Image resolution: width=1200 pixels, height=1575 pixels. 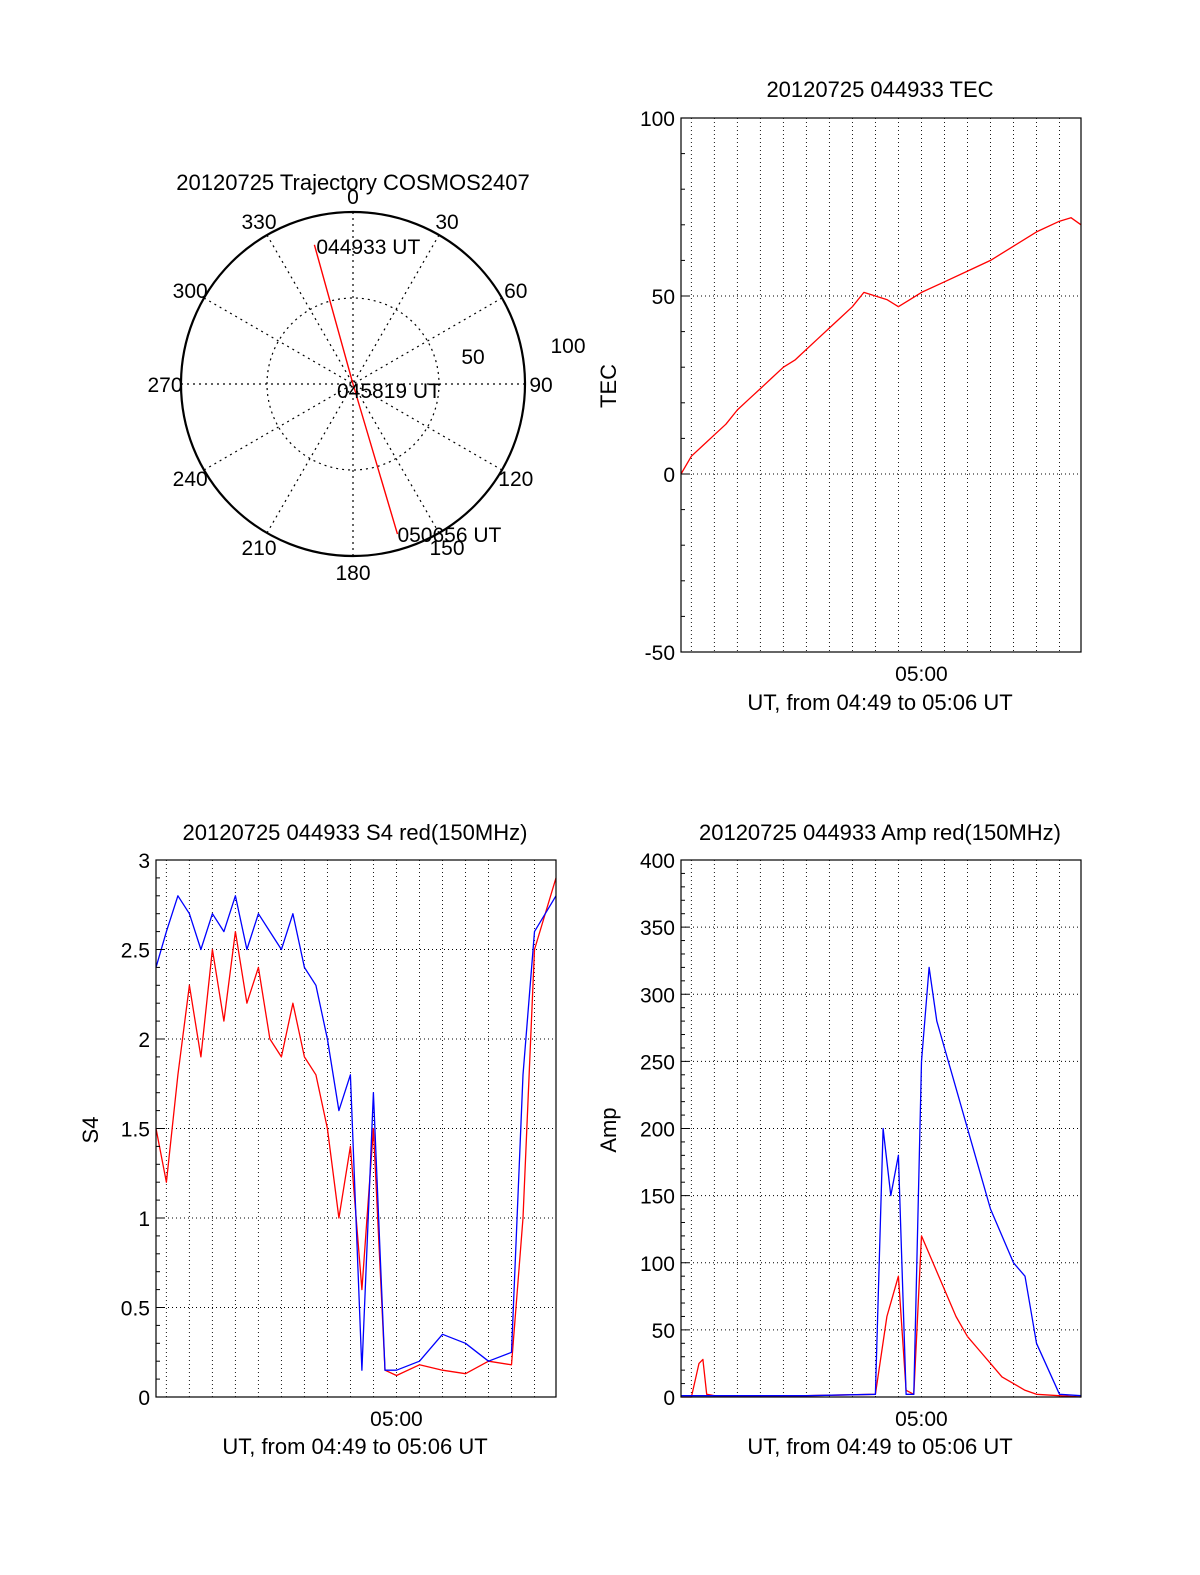 What do you see at coordinates (663, 1331) in the screenshot?
I see `amp-y-tick-label: 50` at bounding box center [663, 1331].